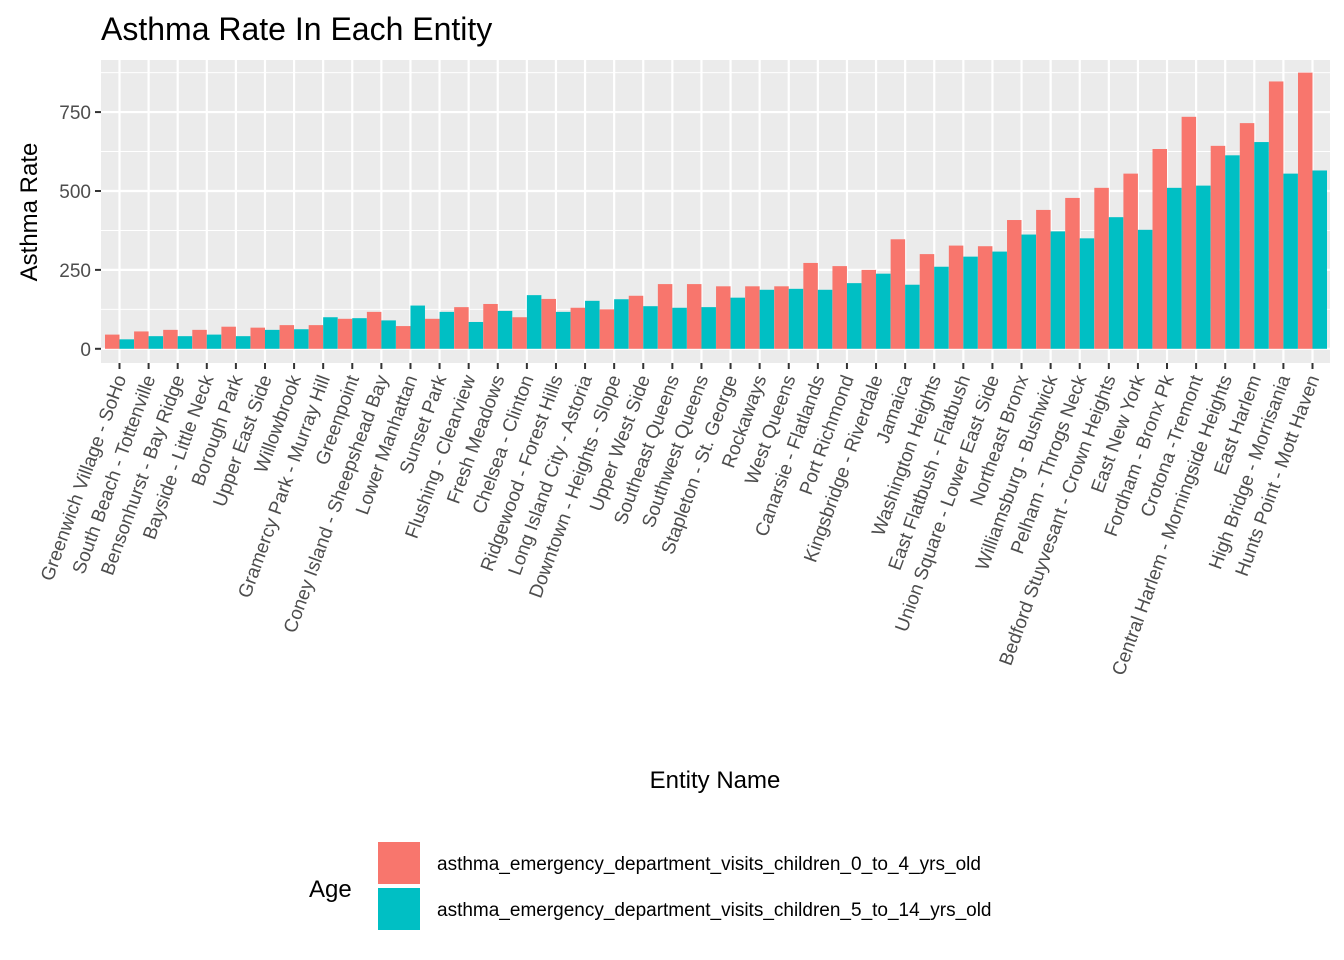 This screenshot has height=960, width=1344. Describe the element at coordinates (330, 889) in the screenshot. I see `legend-title: Age` at that location.